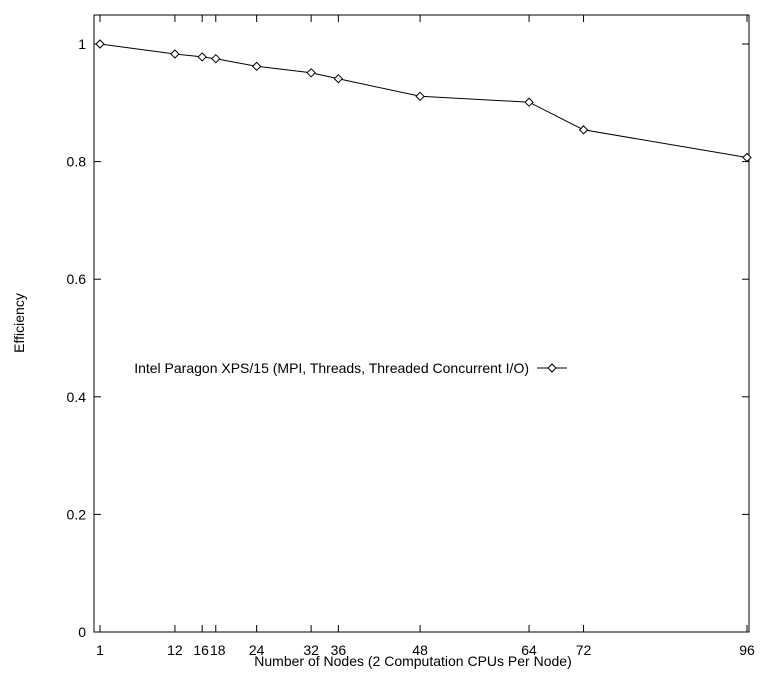 Image resolution: width=760 pixels, height=682 pixels. I want to click on x-tick-label: 48, so click(420, 650).